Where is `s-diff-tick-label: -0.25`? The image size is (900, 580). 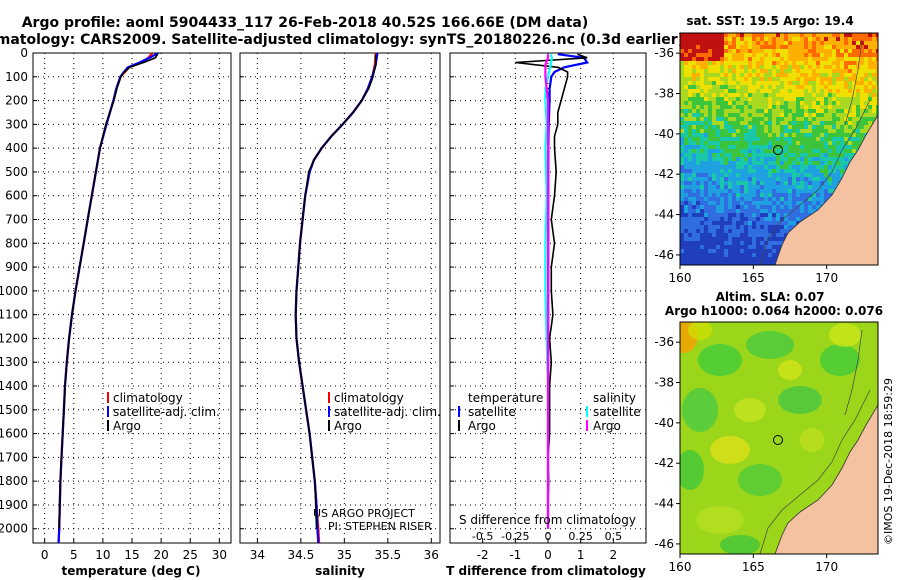
s-diff-tick-label: -0.25 is located at coordinates (515, 536).